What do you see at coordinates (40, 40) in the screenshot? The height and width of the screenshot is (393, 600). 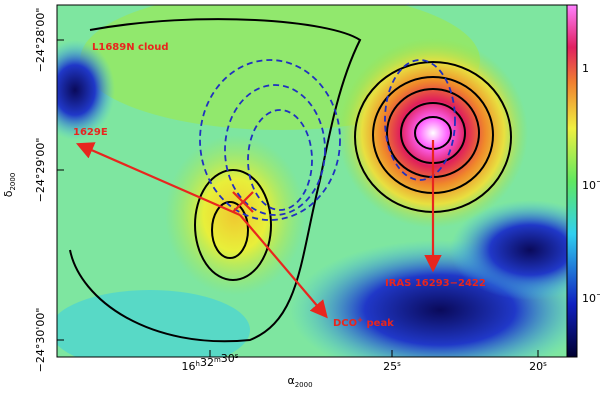 I see `y-tick-label: −24°28'00"` at bounding box center [40, 40].